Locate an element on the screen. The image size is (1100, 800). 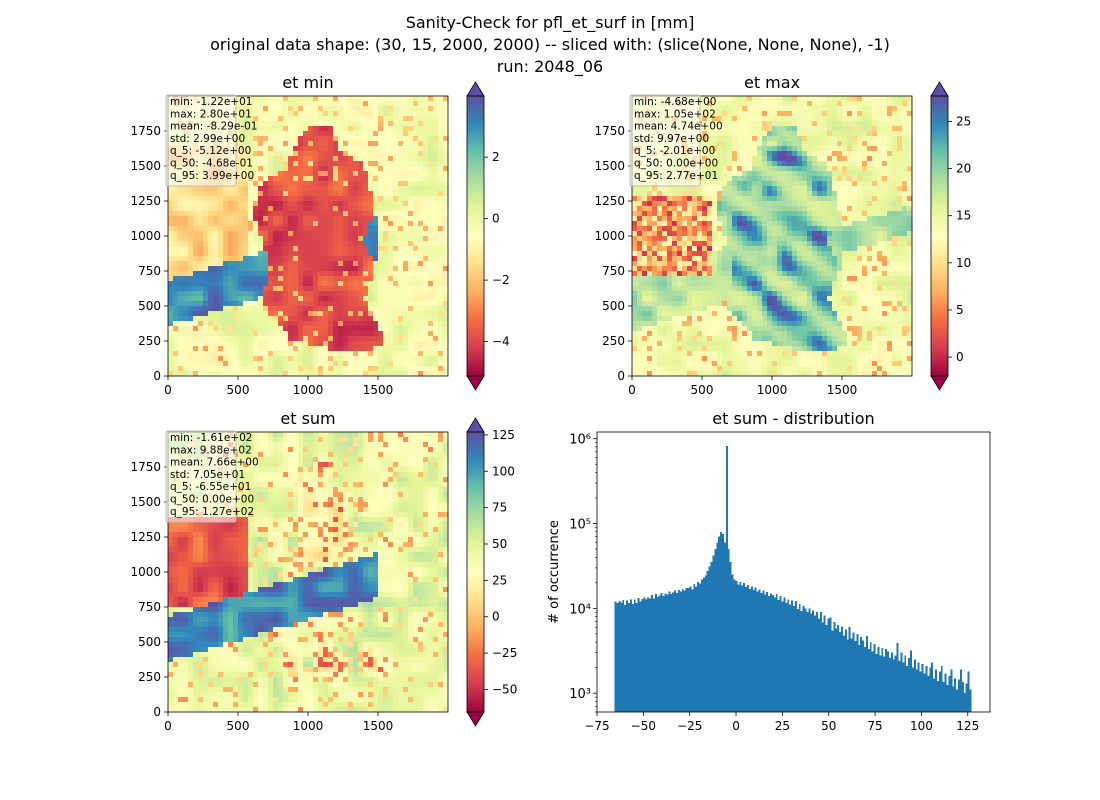
x-tick-label: −50 is located at coordinates (643, 726).